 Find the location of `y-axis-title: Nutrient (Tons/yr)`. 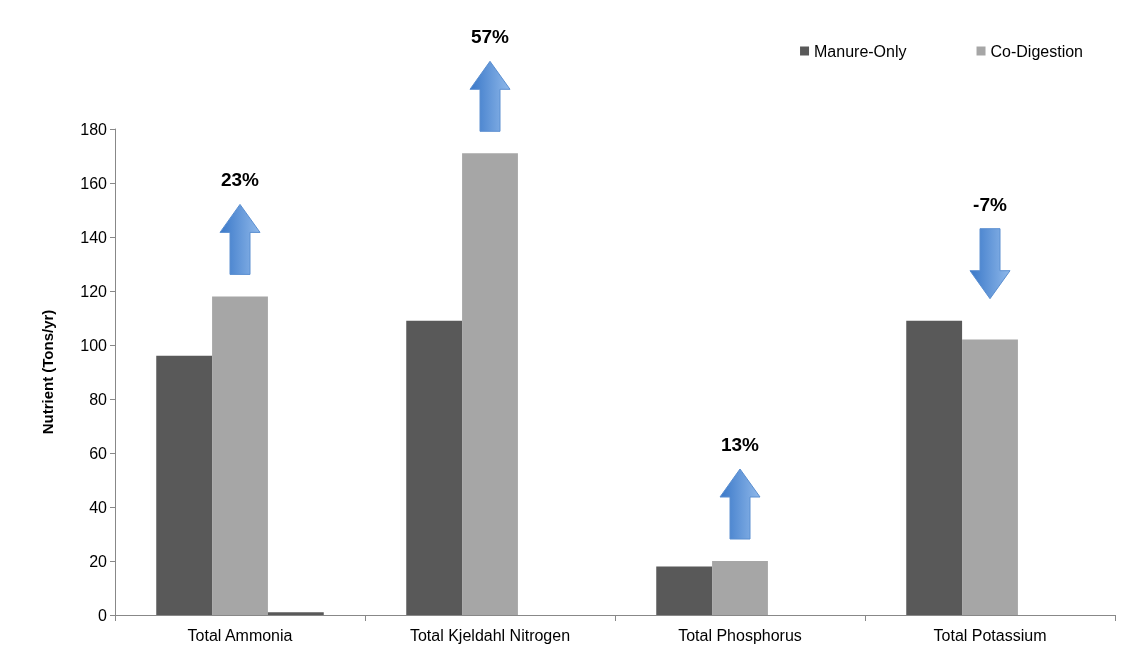

y-axis-title: Nutrient (Tons/yr) is located at coordinates (47, 372).